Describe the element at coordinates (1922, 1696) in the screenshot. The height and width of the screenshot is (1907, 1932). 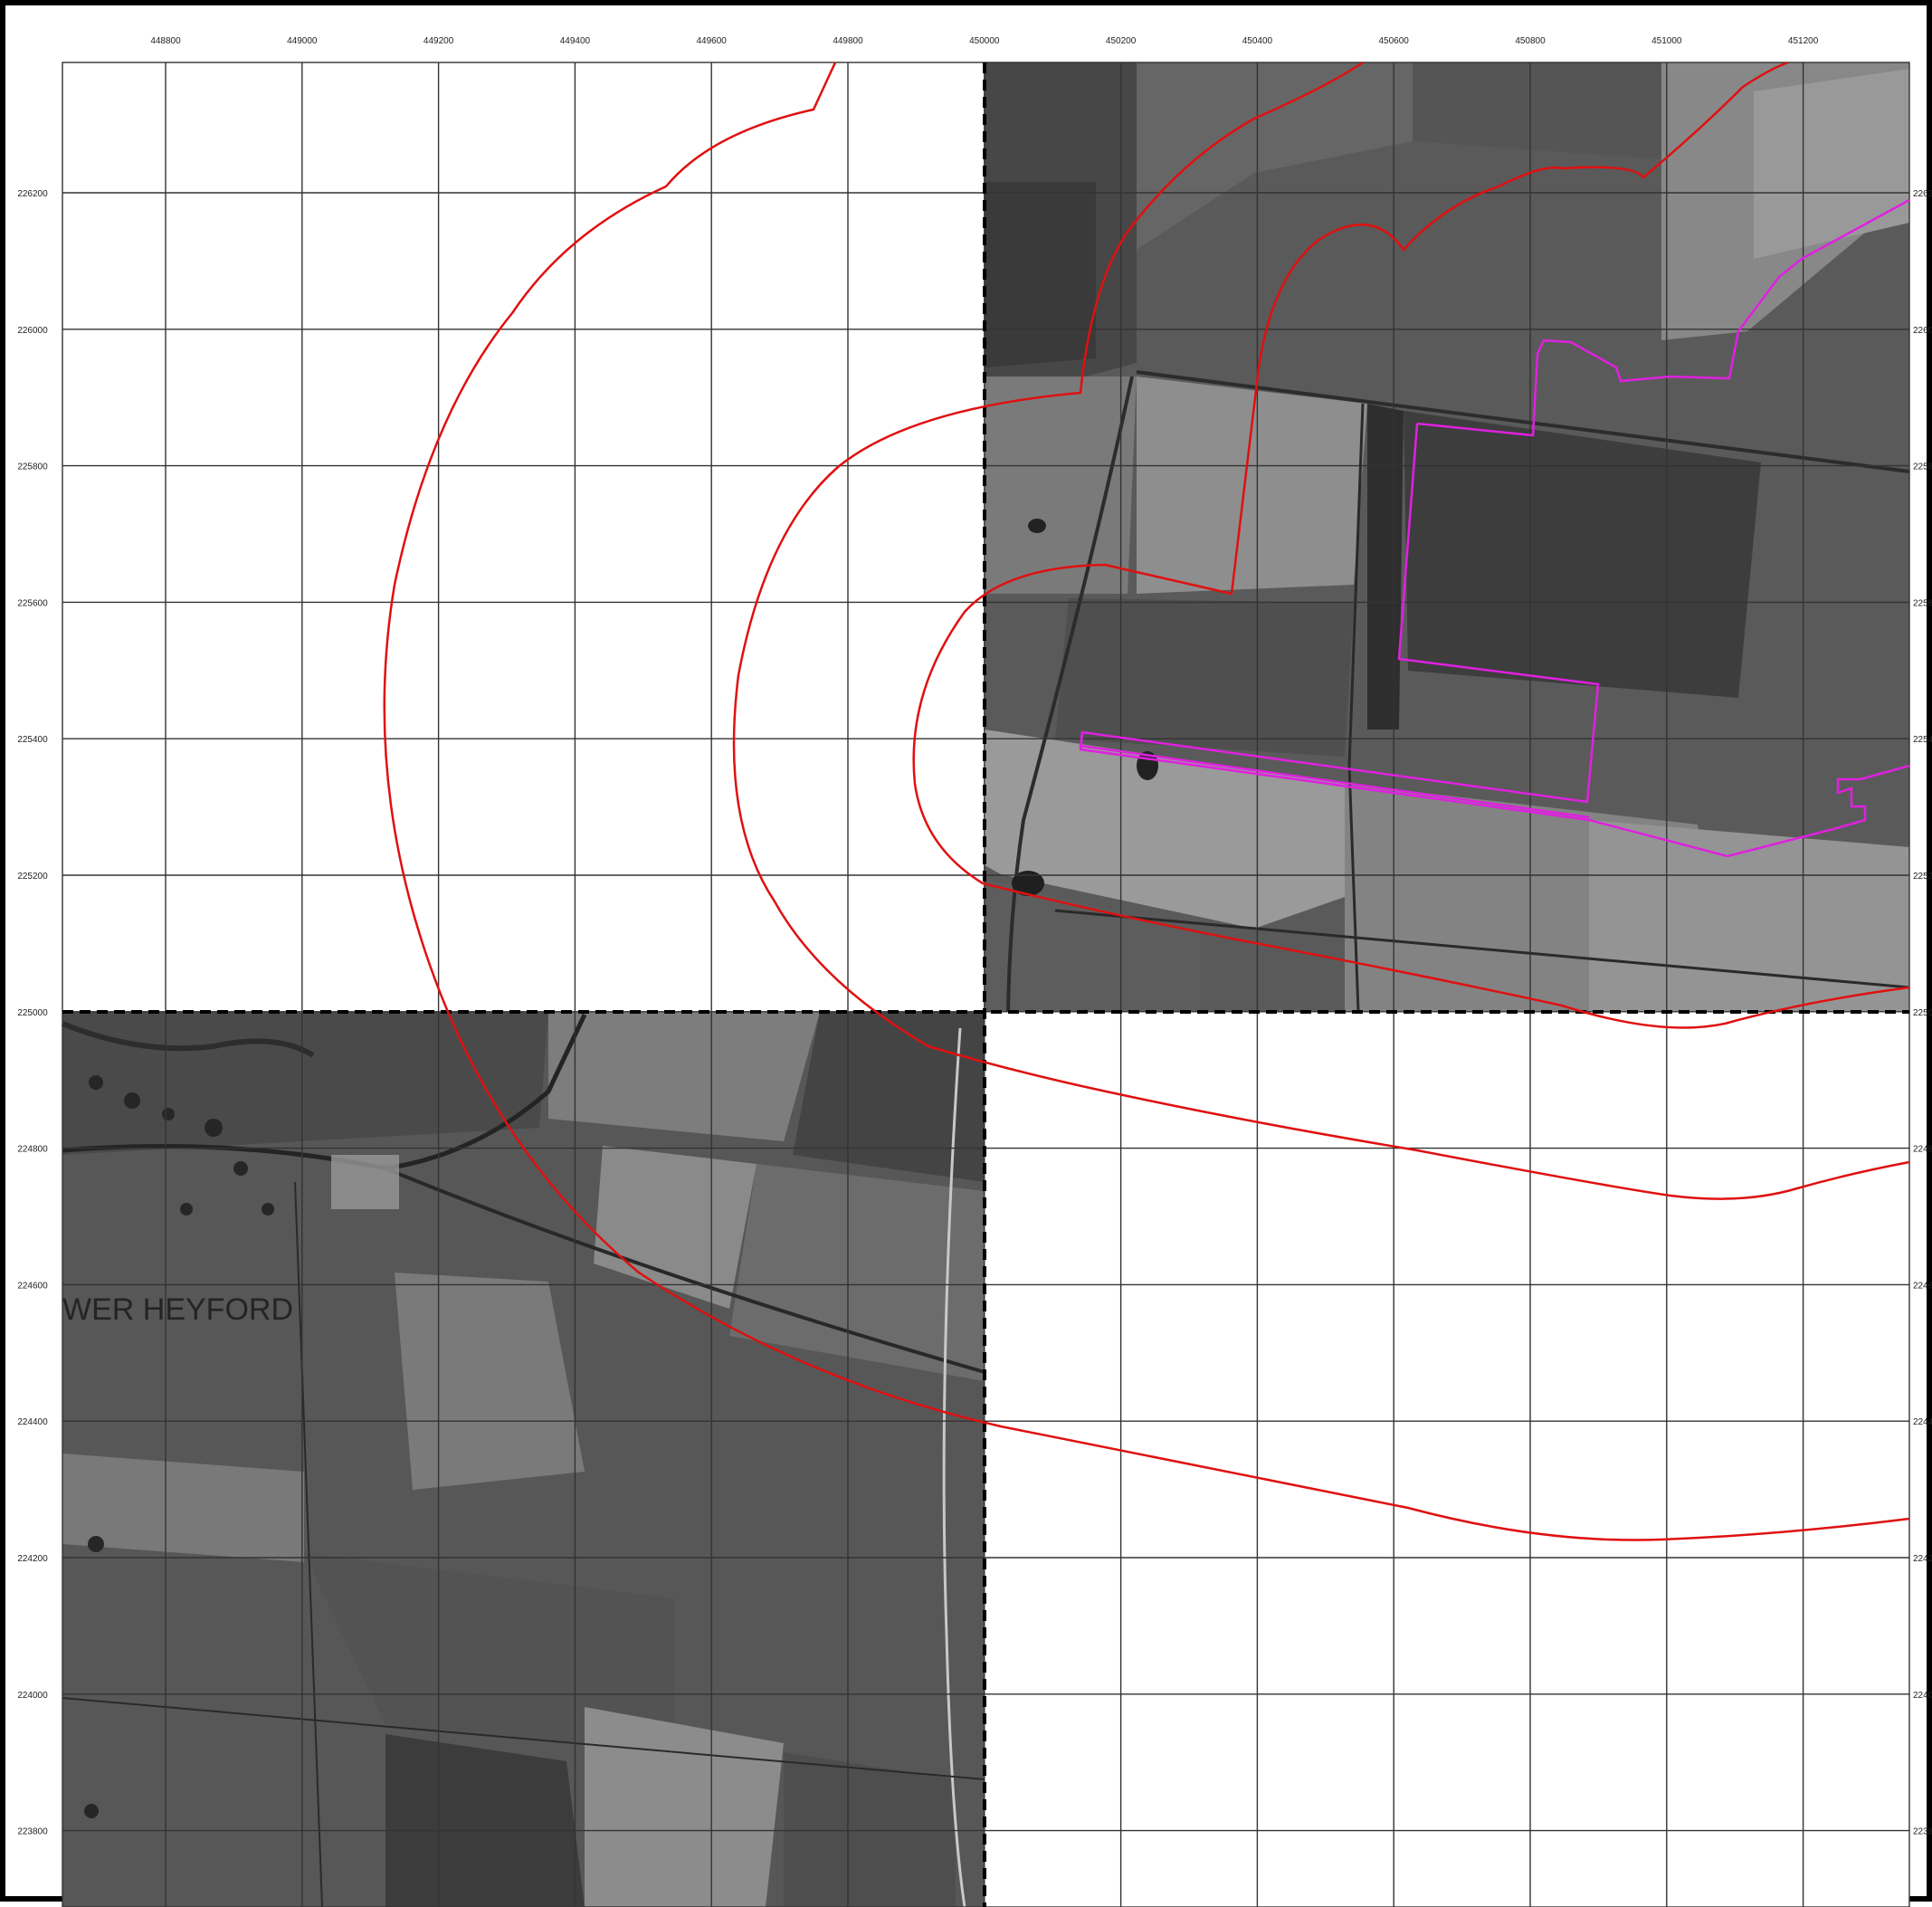
I see `northing-tick-label-right: 2240` at that location.